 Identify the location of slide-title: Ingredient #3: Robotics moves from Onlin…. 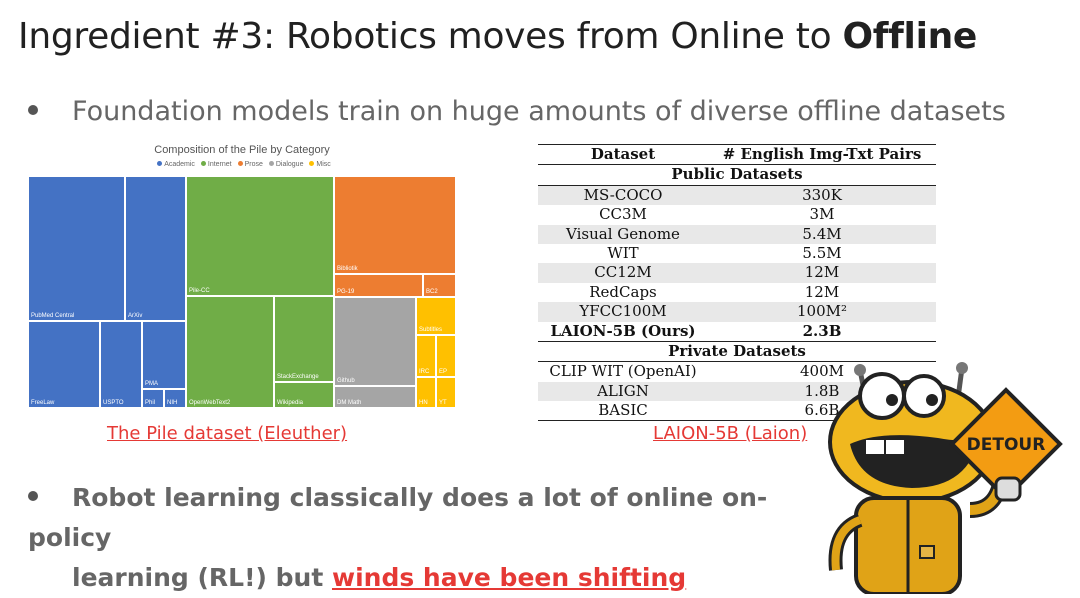
(497, 36).